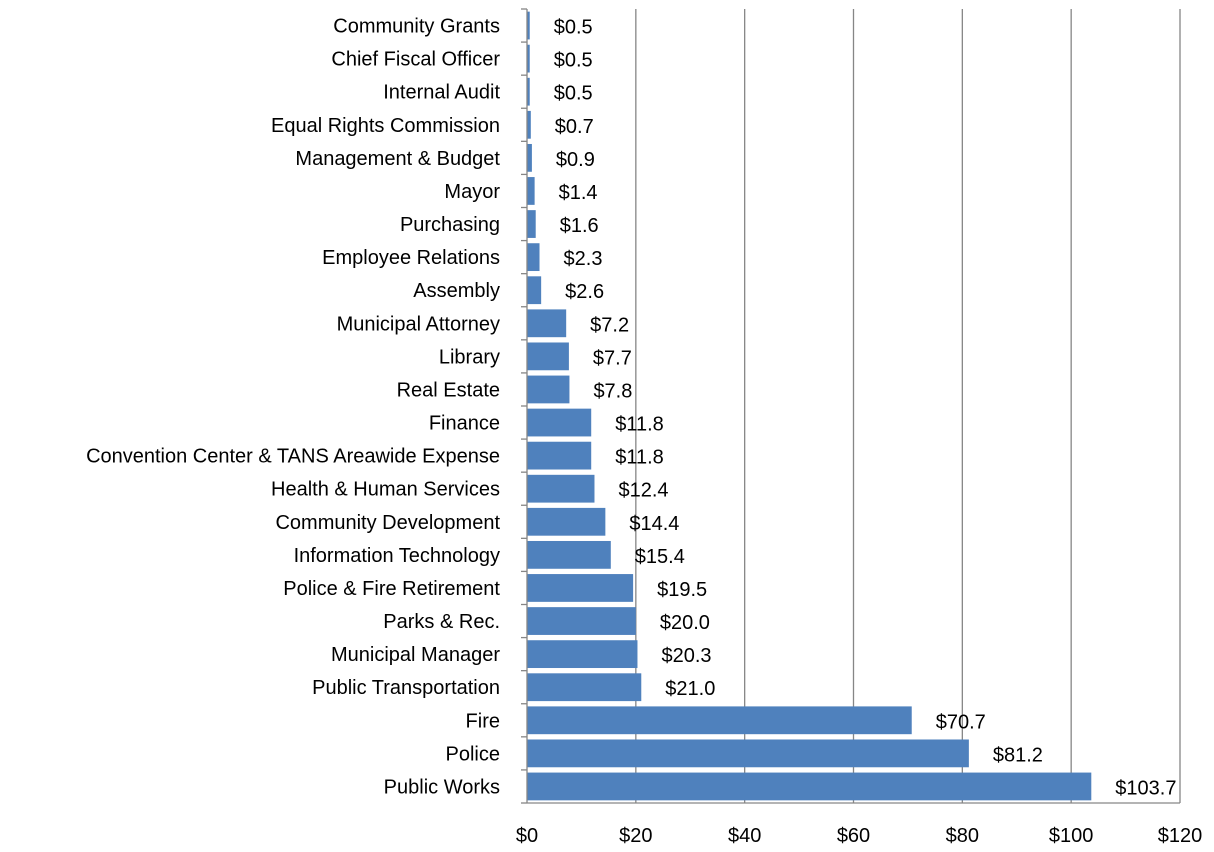 This screenshot has width=1214, height=852. Describe the element at coordinates (527, 836) in the screenshot. I see `x-tick-label: $0` at that location.